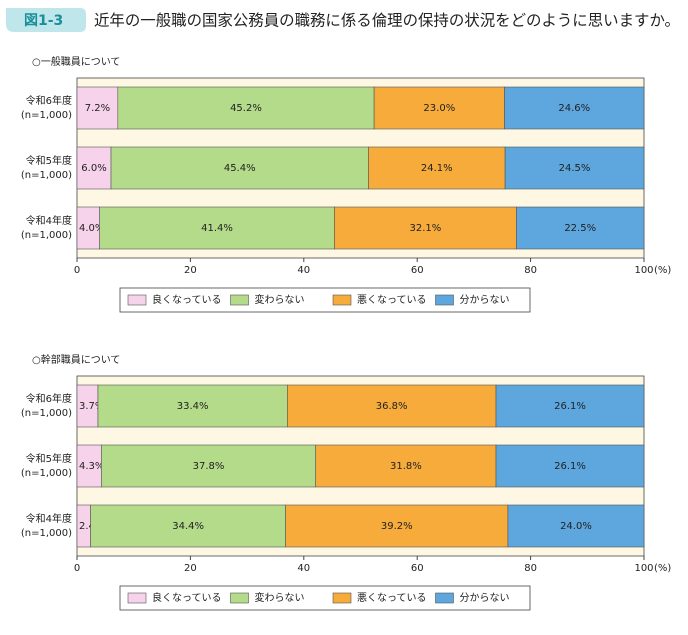 This screenshot has height=635, width=688. I want to click on value-label: 4.0%, so click(91, 228).